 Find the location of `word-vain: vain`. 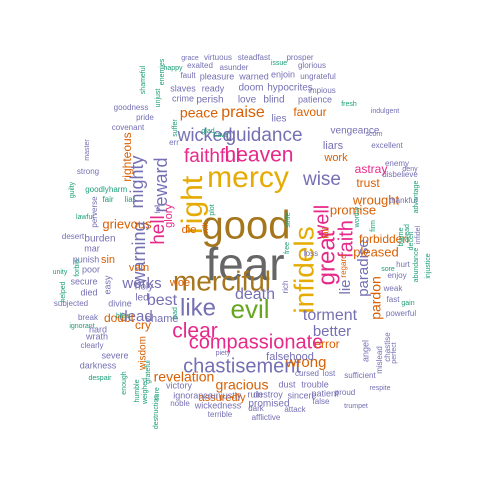

word-vain: vain is located at coordinates (139, 268).